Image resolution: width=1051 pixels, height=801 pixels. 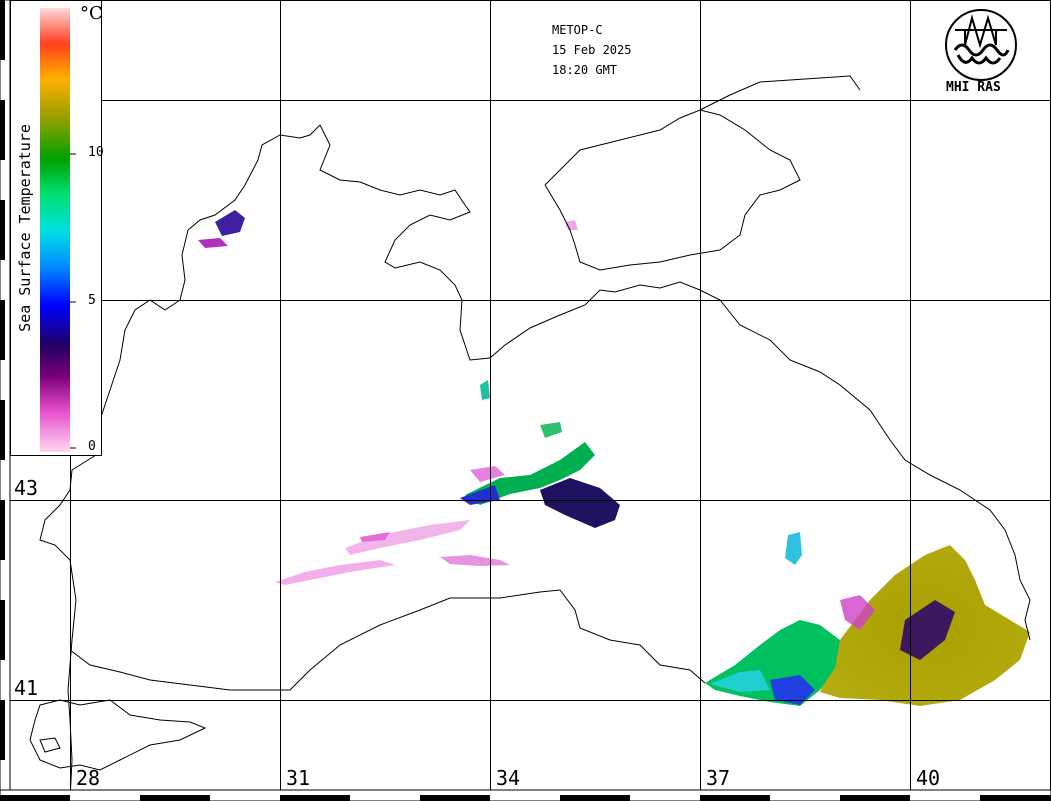 I want to click on sst-patch-southeast-cyan, so click(x=740, y=681).